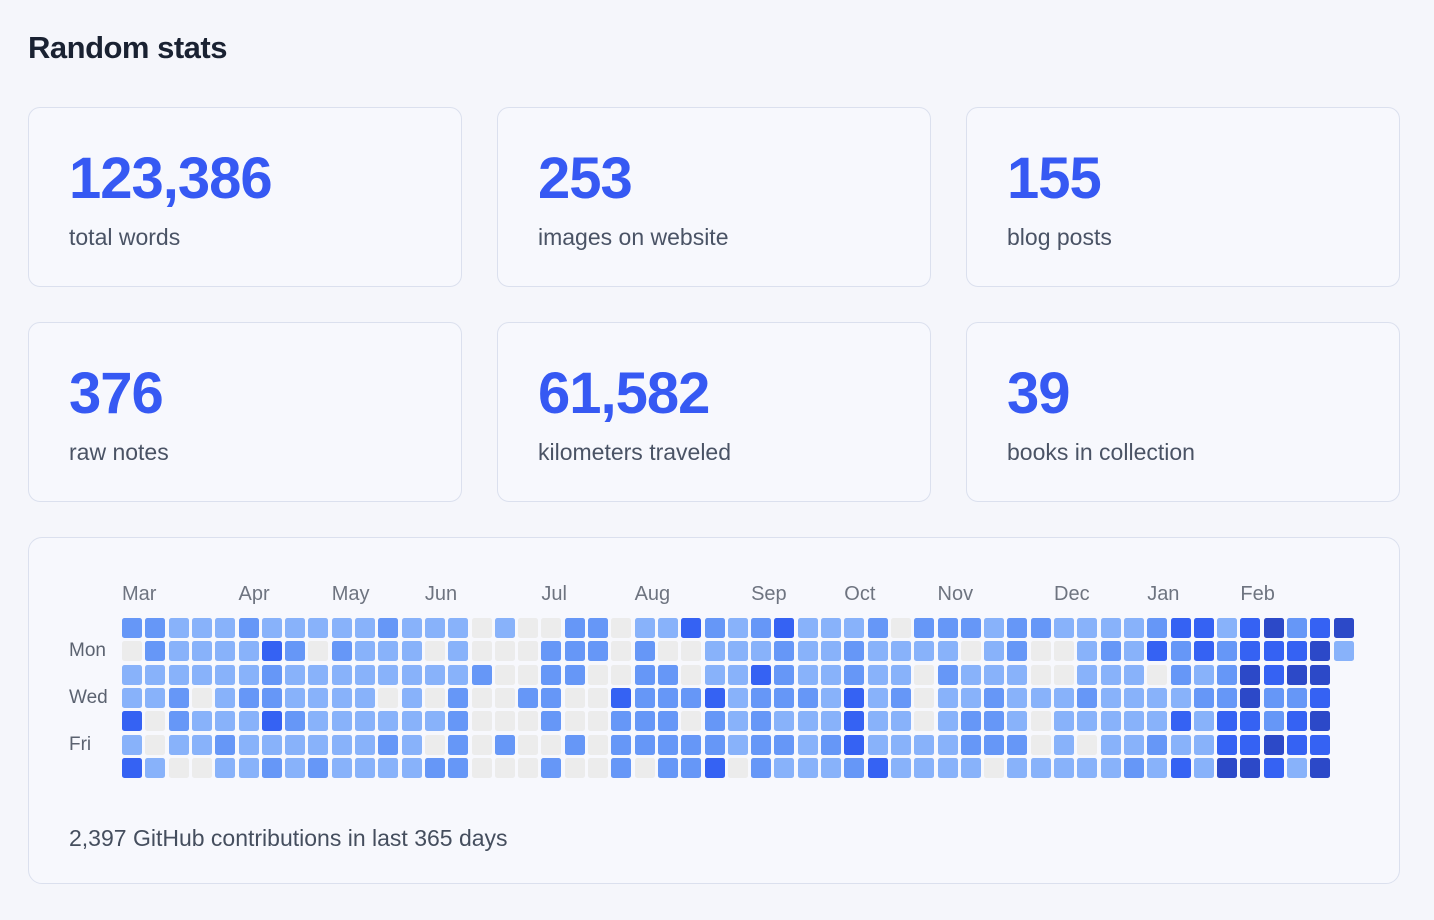 The height and width of the screenshot is (920, 1434). Describe the element at coordinates (1101, 452) in the screenshot. I see `stat-label: books in collection` at that location.